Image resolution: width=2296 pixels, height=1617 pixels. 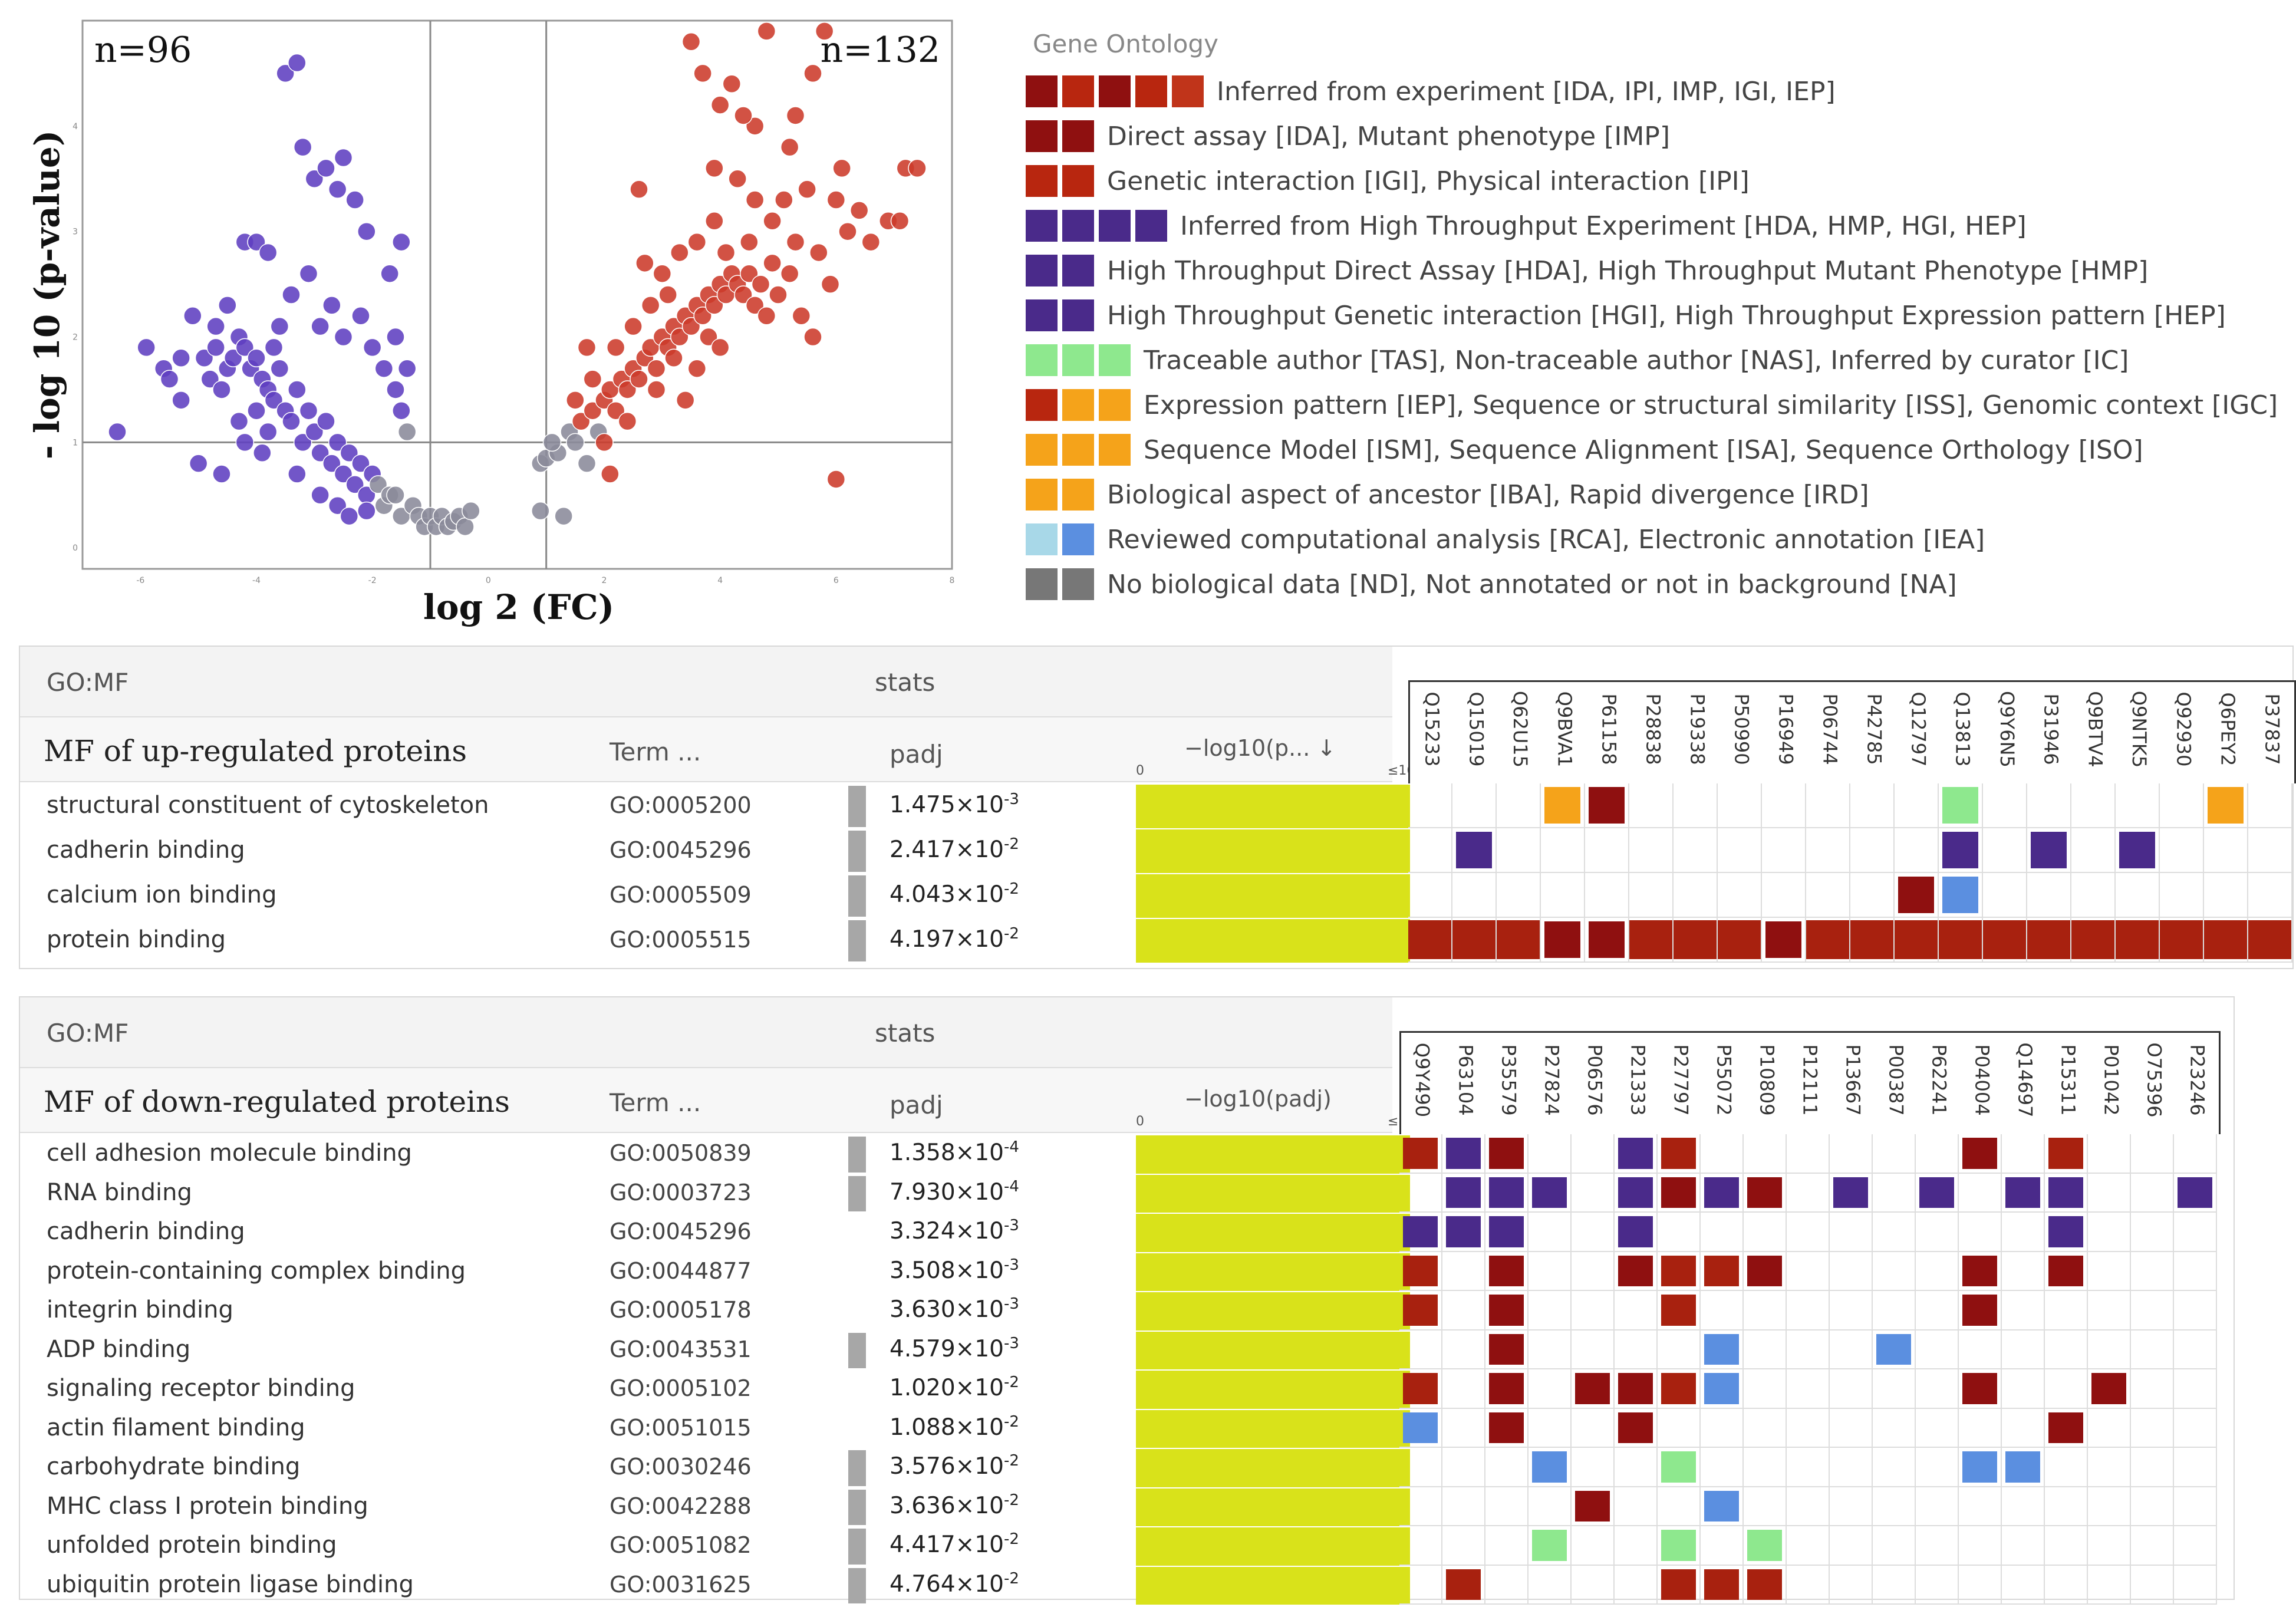 What do you see at coordinates (192, 1545) in the screenshot?
I see `term-name: unfolded protein binding` at bounding box center [192, 1545].